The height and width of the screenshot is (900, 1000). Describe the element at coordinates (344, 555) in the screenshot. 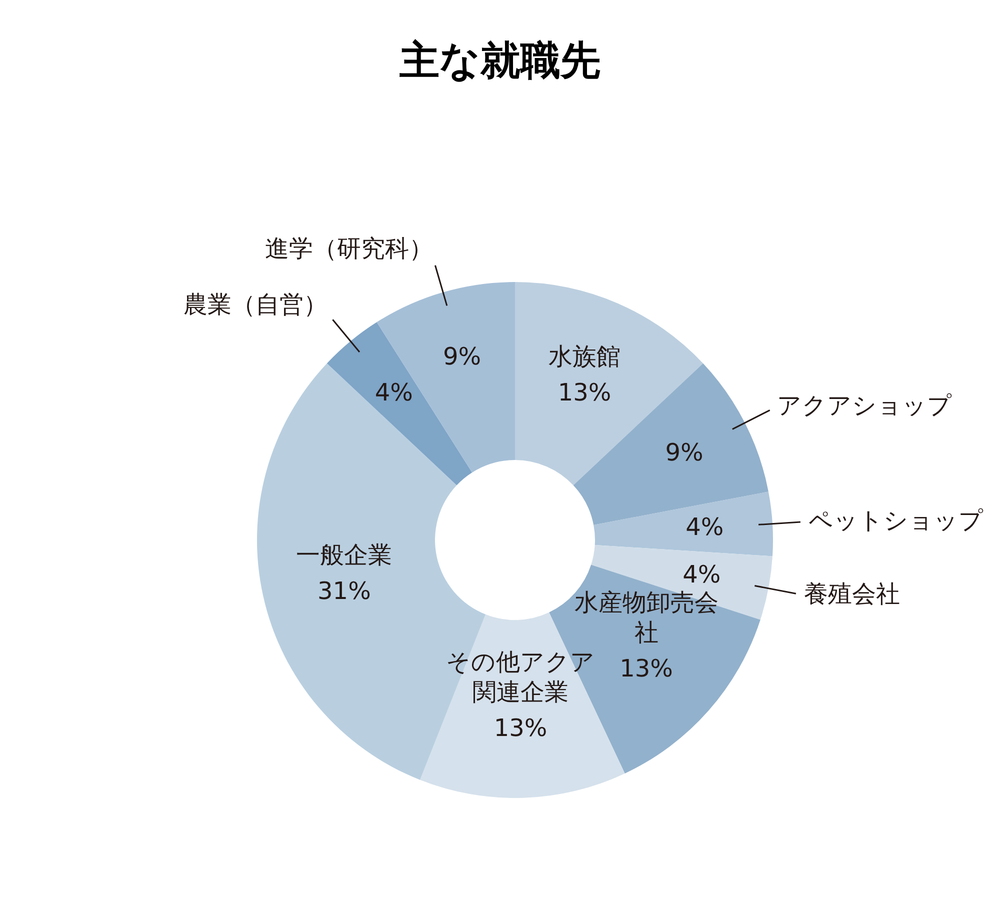

I see `slice-label: 一般企業` at that location.